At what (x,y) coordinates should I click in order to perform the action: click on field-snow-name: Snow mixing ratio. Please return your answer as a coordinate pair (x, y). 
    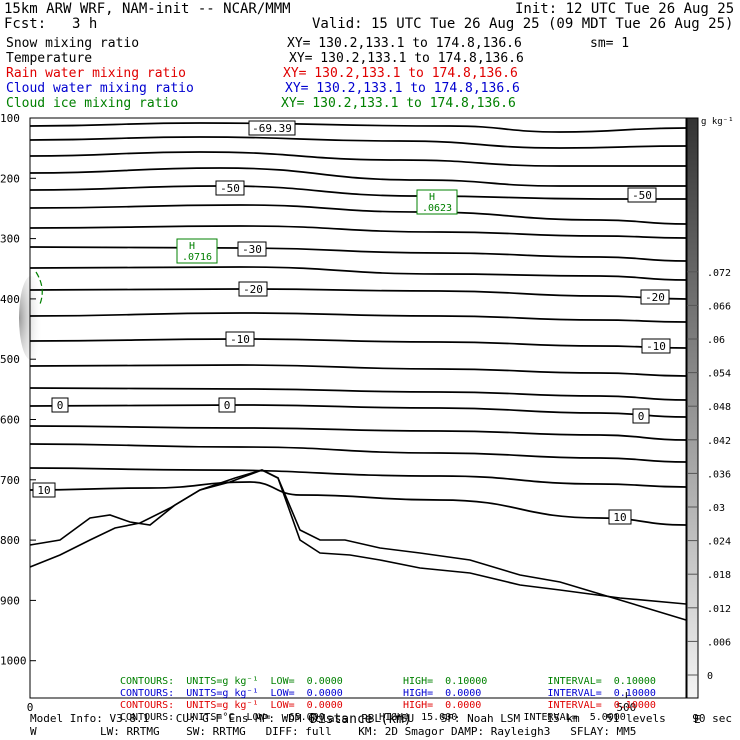
    Looking at the image, I should click on (73, 43).